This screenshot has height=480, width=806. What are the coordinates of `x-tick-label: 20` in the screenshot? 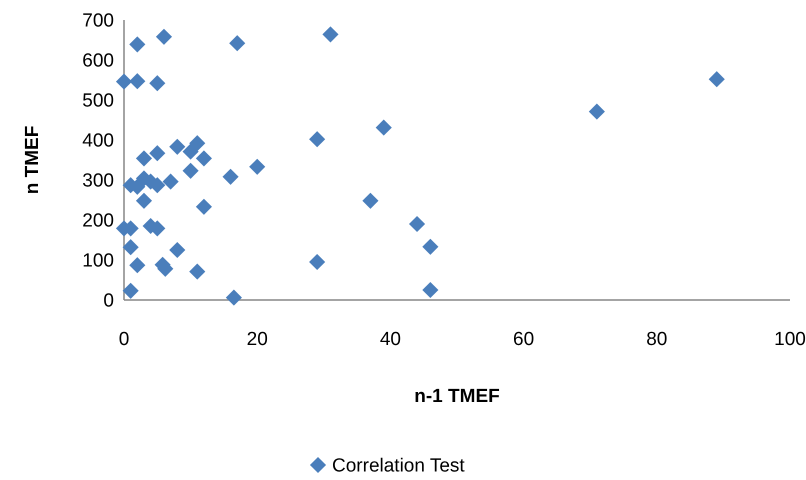 It's located at (257, 339).